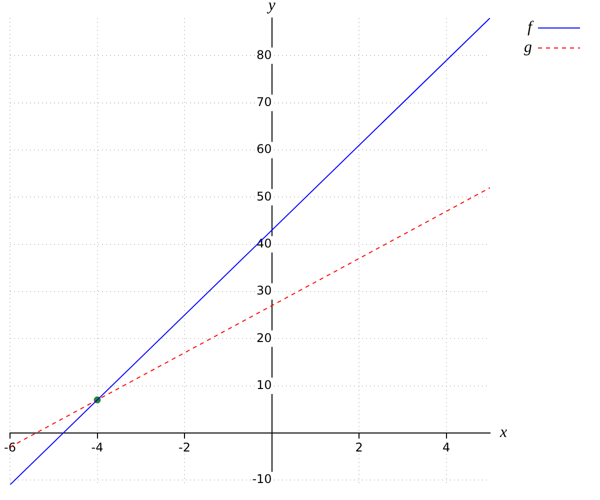 This screenshot has height=500, width=600. Describe the element at coordinates (184, 447) in the screenshot. I see `x-tick-label: -2` at that location.